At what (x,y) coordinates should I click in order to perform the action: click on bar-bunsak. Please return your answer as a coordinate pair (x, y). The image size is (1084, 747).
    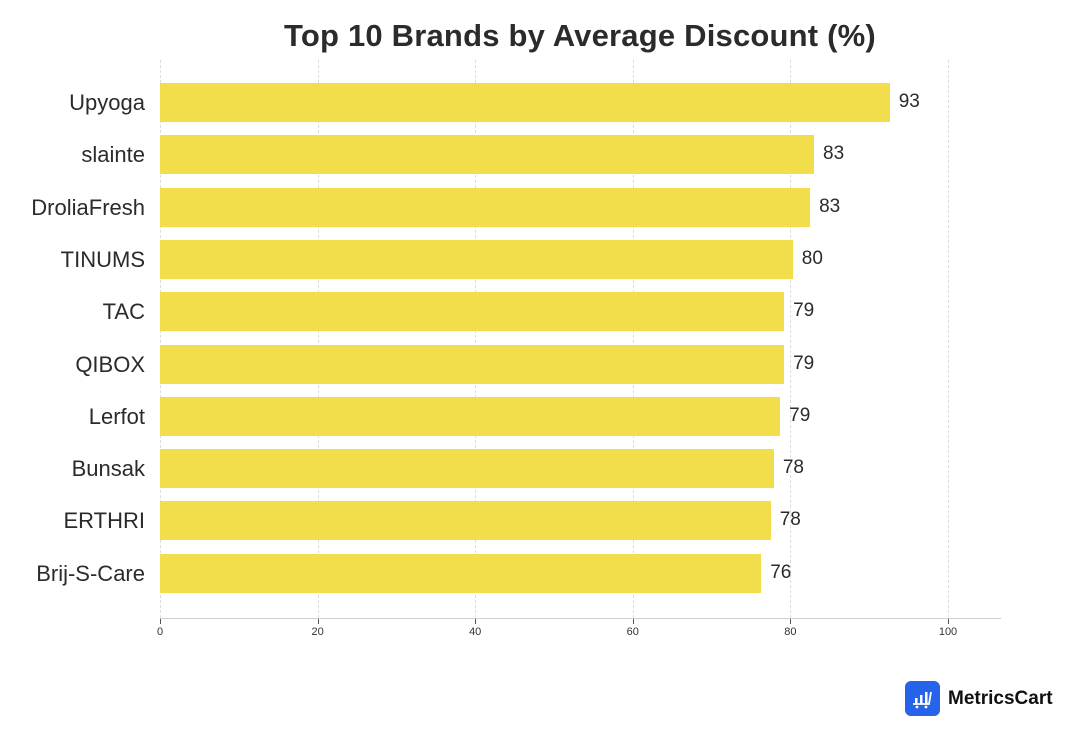
    Looking at the image, I should click on (467, 469).